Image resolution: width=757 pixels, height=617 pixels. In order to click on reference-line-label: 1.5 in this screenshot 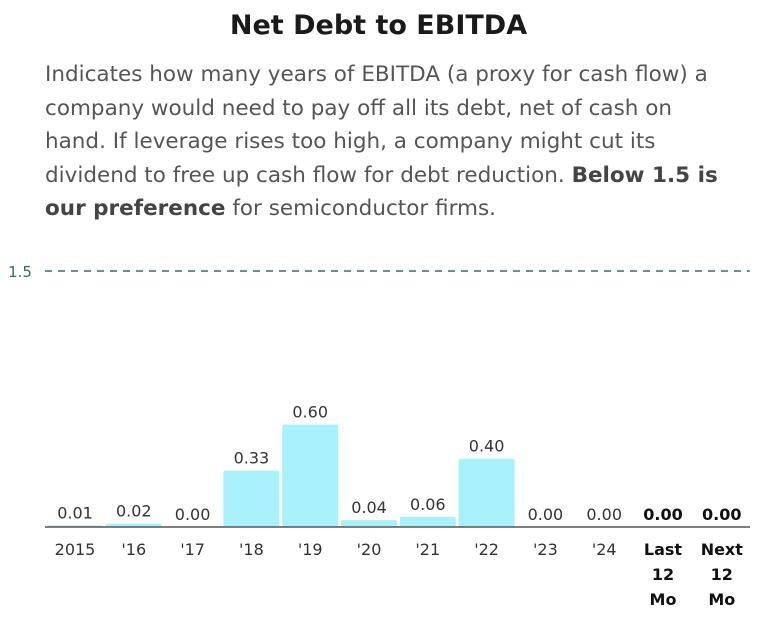, I will do `click(20, 272)`.